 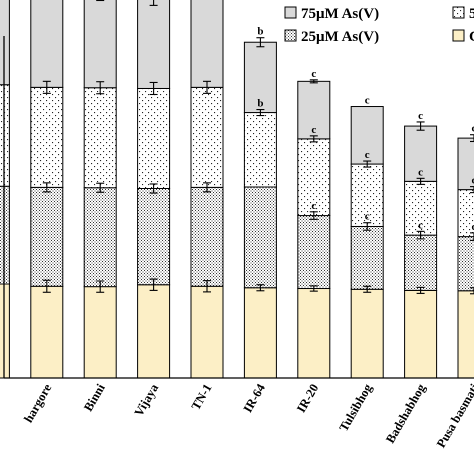 What do you see at coordinates (307, 398) in the screenshot?
I see `x-tick-label: IR-20` at bounding box center [307, 398].